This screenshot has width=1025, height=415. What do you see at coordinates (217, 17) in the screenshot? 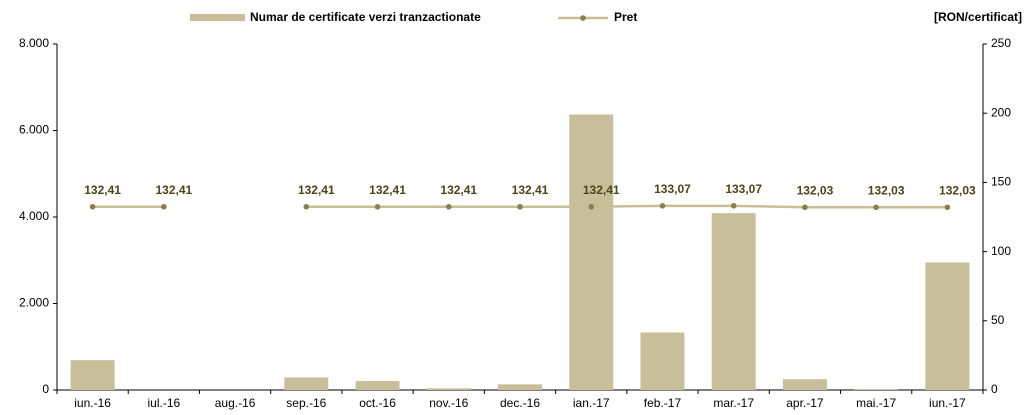
I see `legend-swatch` at bounding box center [217, 17].